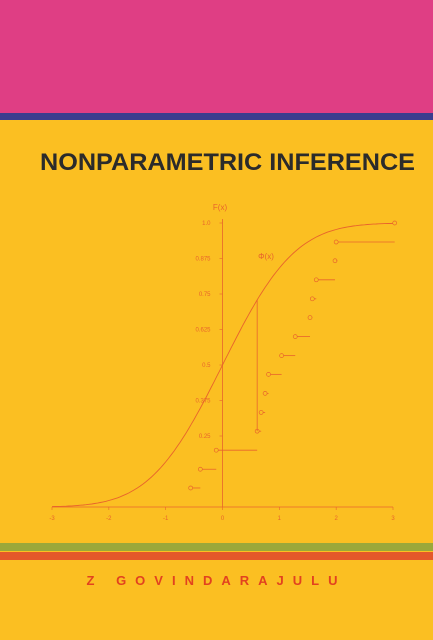 The width and height of the screenshot is (433, 640). What do you see at coordinates (216, 547) in the screenshot?
I see `green-stripe` at bounding box center [216, 547].